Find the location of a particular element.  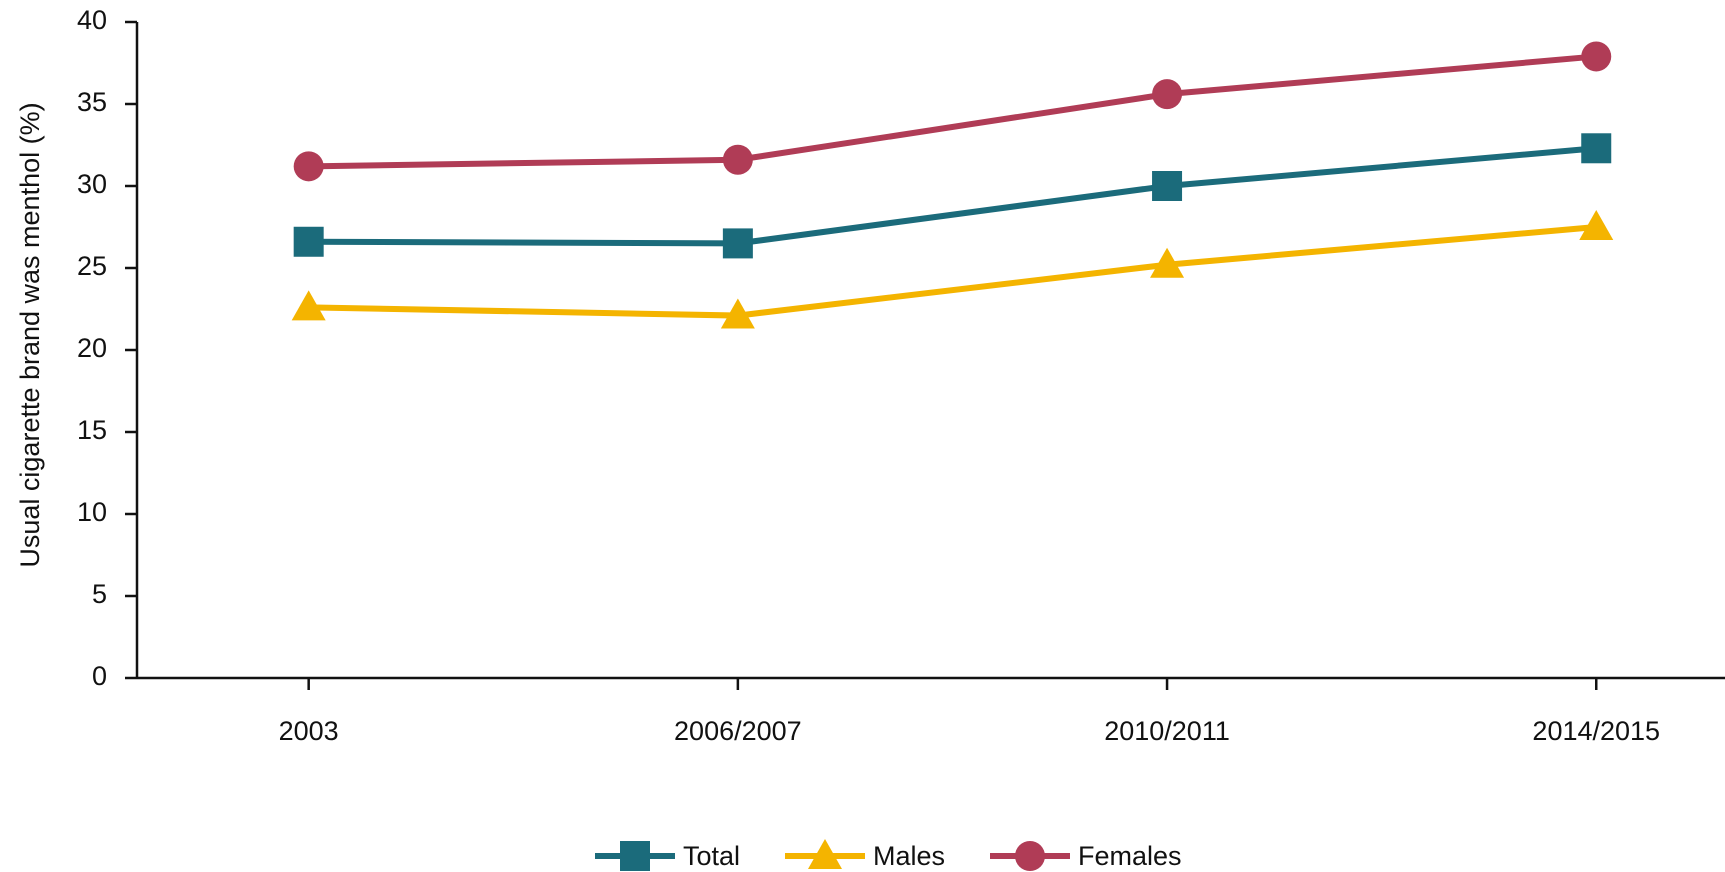

y-tick-label: 10 is located at coordinates (92, 512).